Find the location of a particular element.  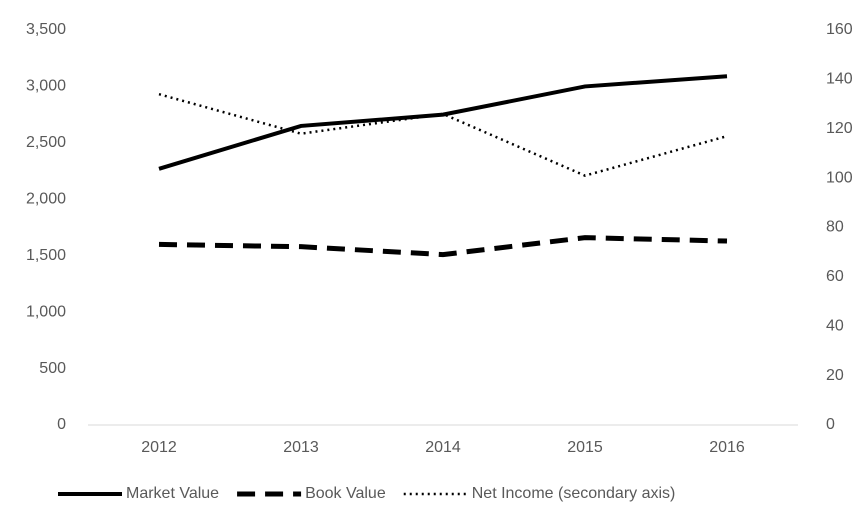

y2-tick-label: 120 is located at coordinates (839, 128).